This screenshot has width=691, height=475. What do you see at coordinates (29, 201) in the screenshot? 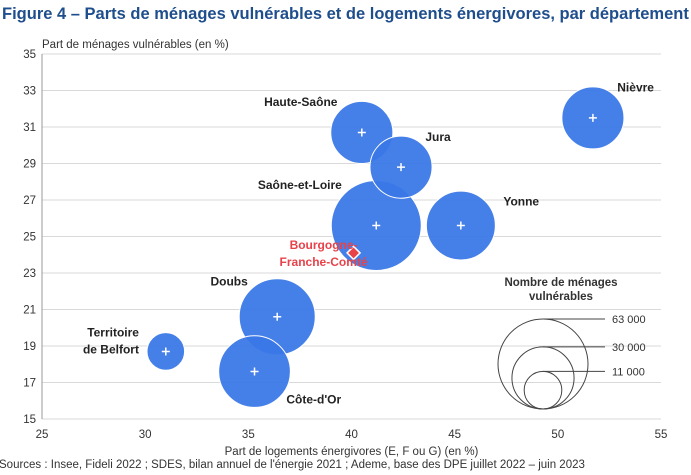
I see `y-tick-label: 27` at bounding box center [29, 201].